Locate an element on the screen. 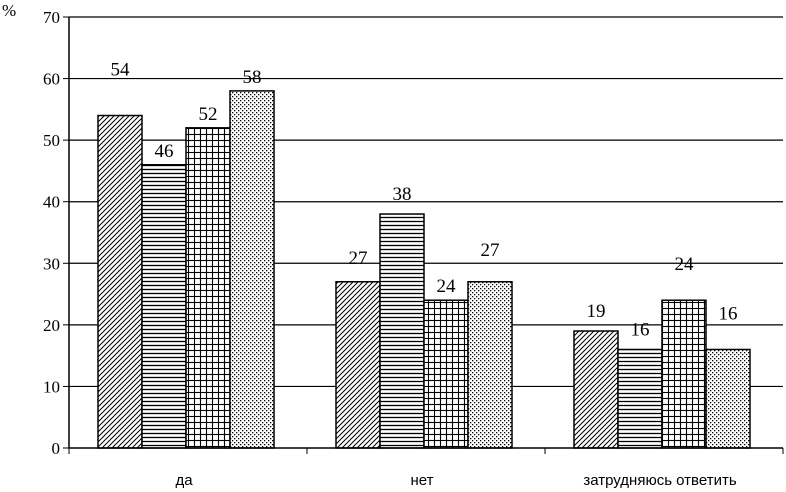 This screenshot has width=786, height=492. data-label: 58 is located at coordinates (252, 77).